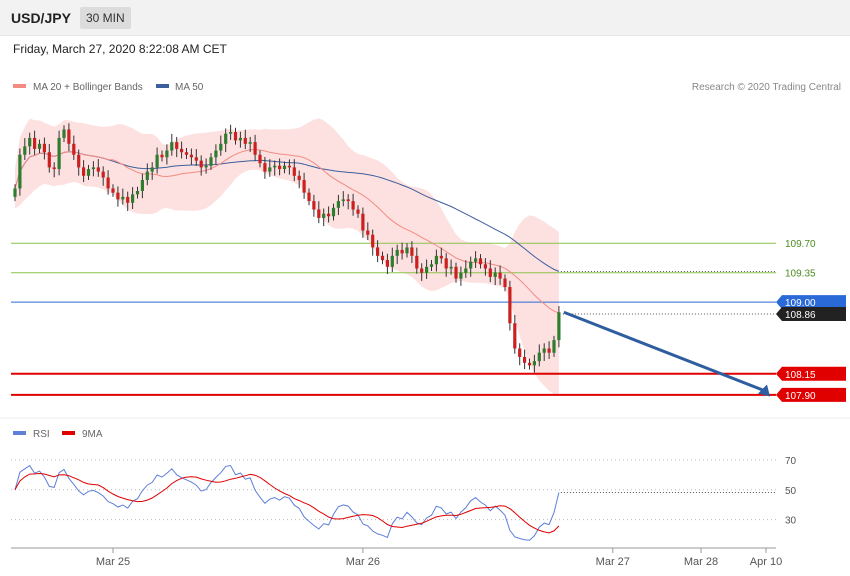 The width and height of the screenshot is (850, 576). I want to click on interval-button: 30 MIN, so click(105, 18).